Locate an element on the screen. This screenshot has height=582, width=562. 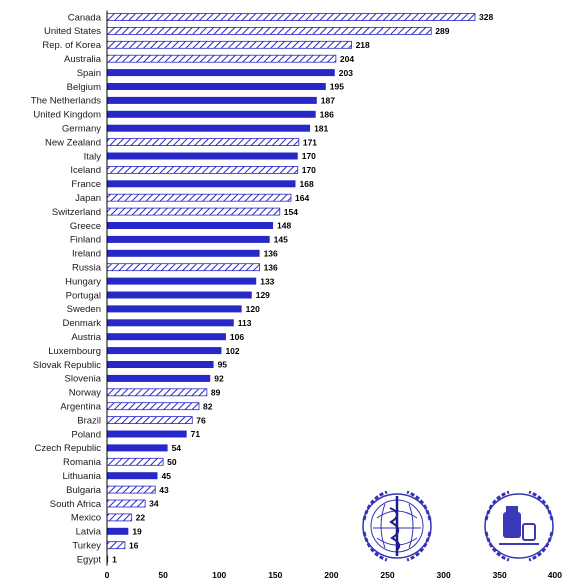
category-label: Lithuania is located at coordinates (81, 476).